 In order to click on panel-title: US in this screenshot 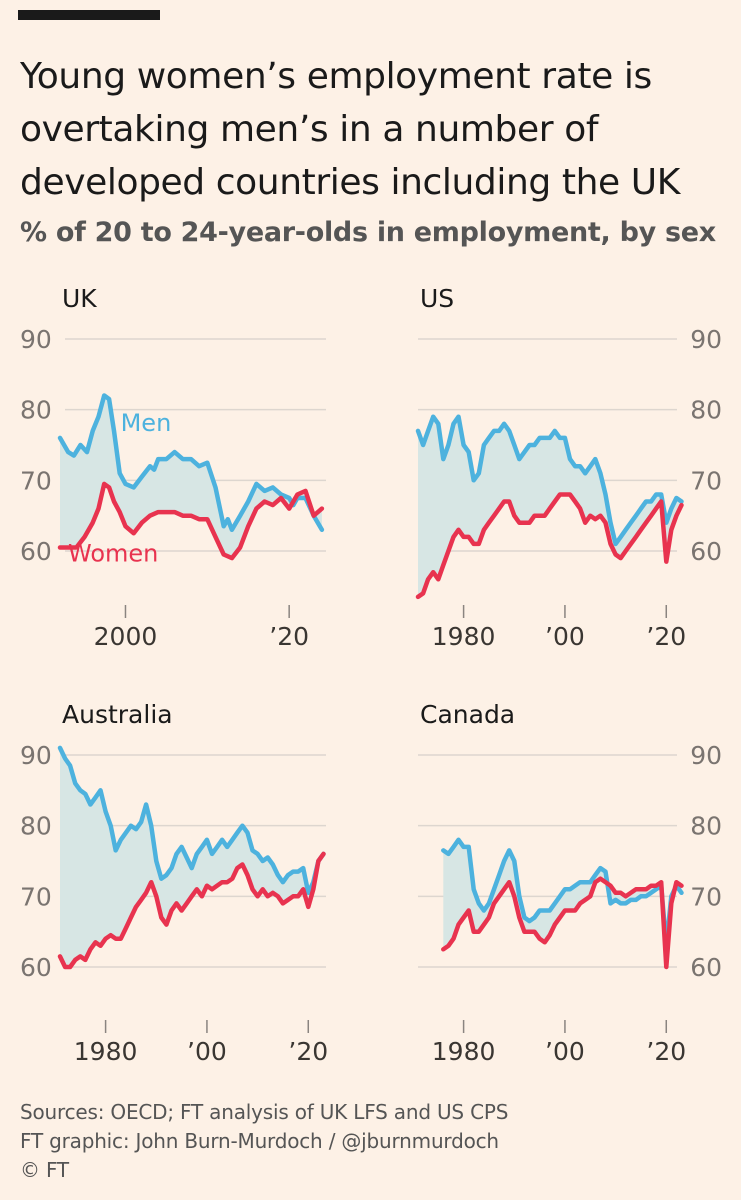, I will do `click(437, 298)`.